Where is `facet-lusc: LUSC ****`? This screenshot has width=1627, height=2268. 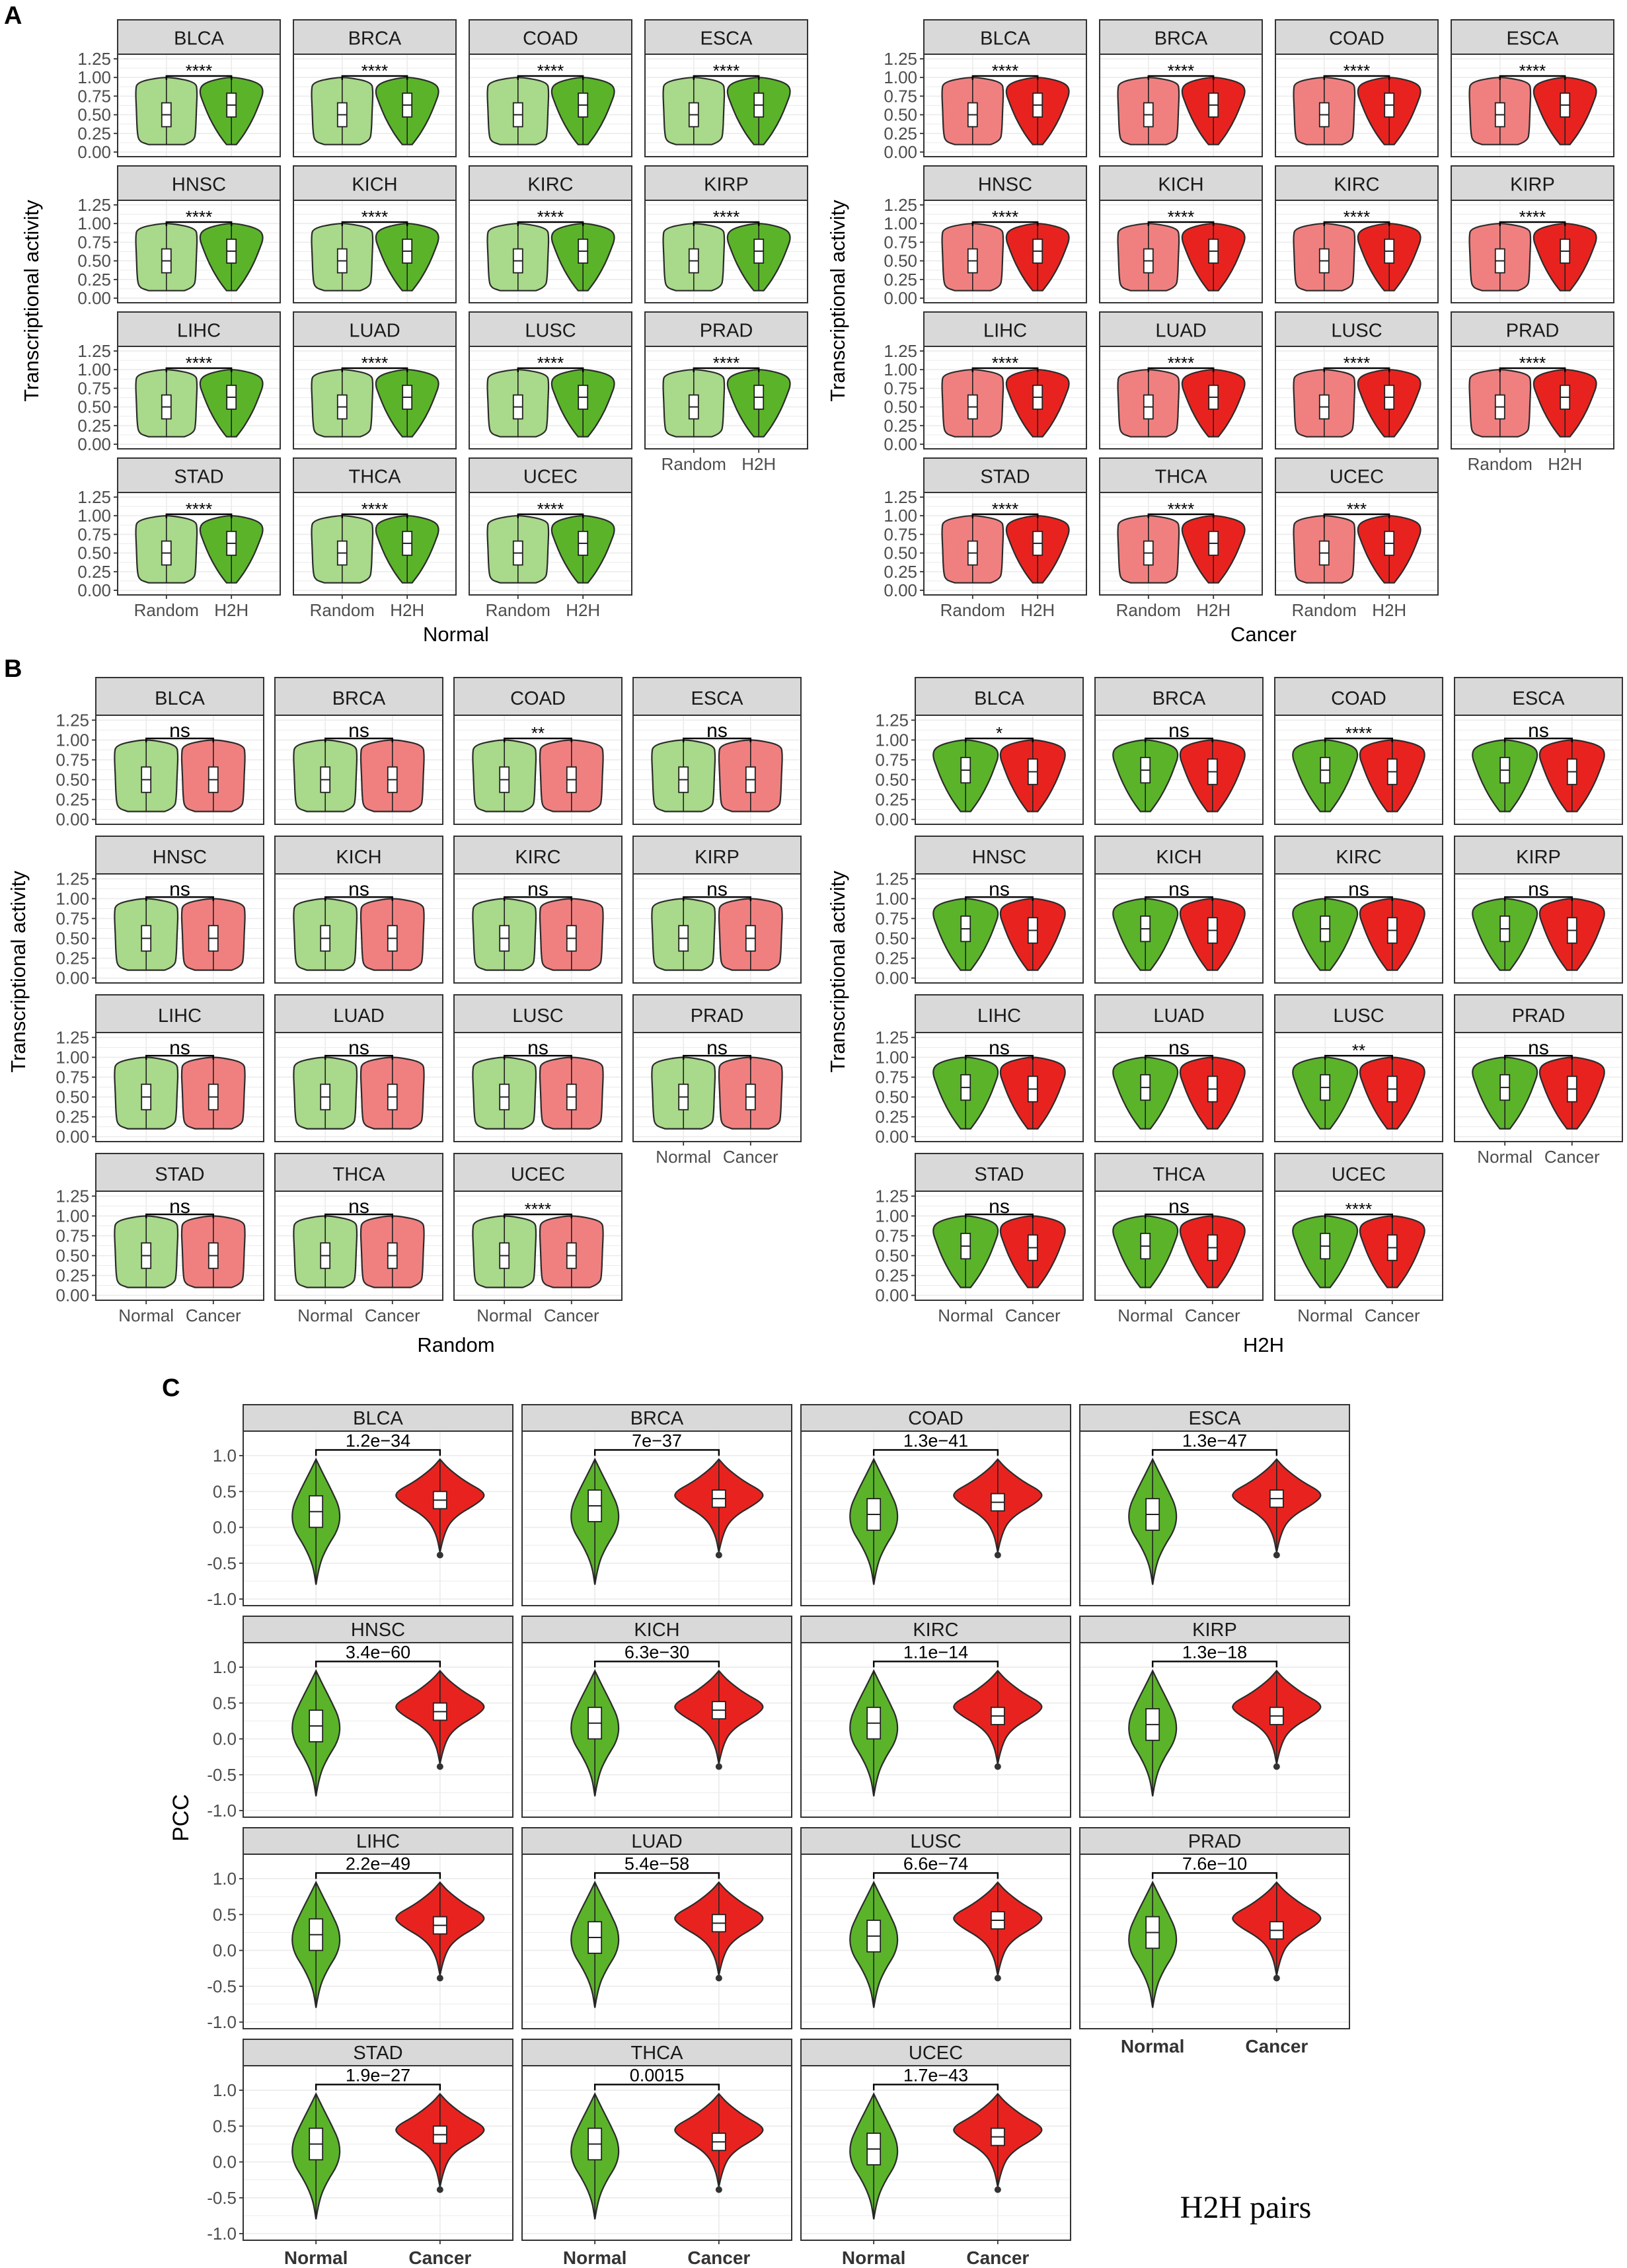 facet-lusc: LUSC **** is located at coordinates (1357, 380).